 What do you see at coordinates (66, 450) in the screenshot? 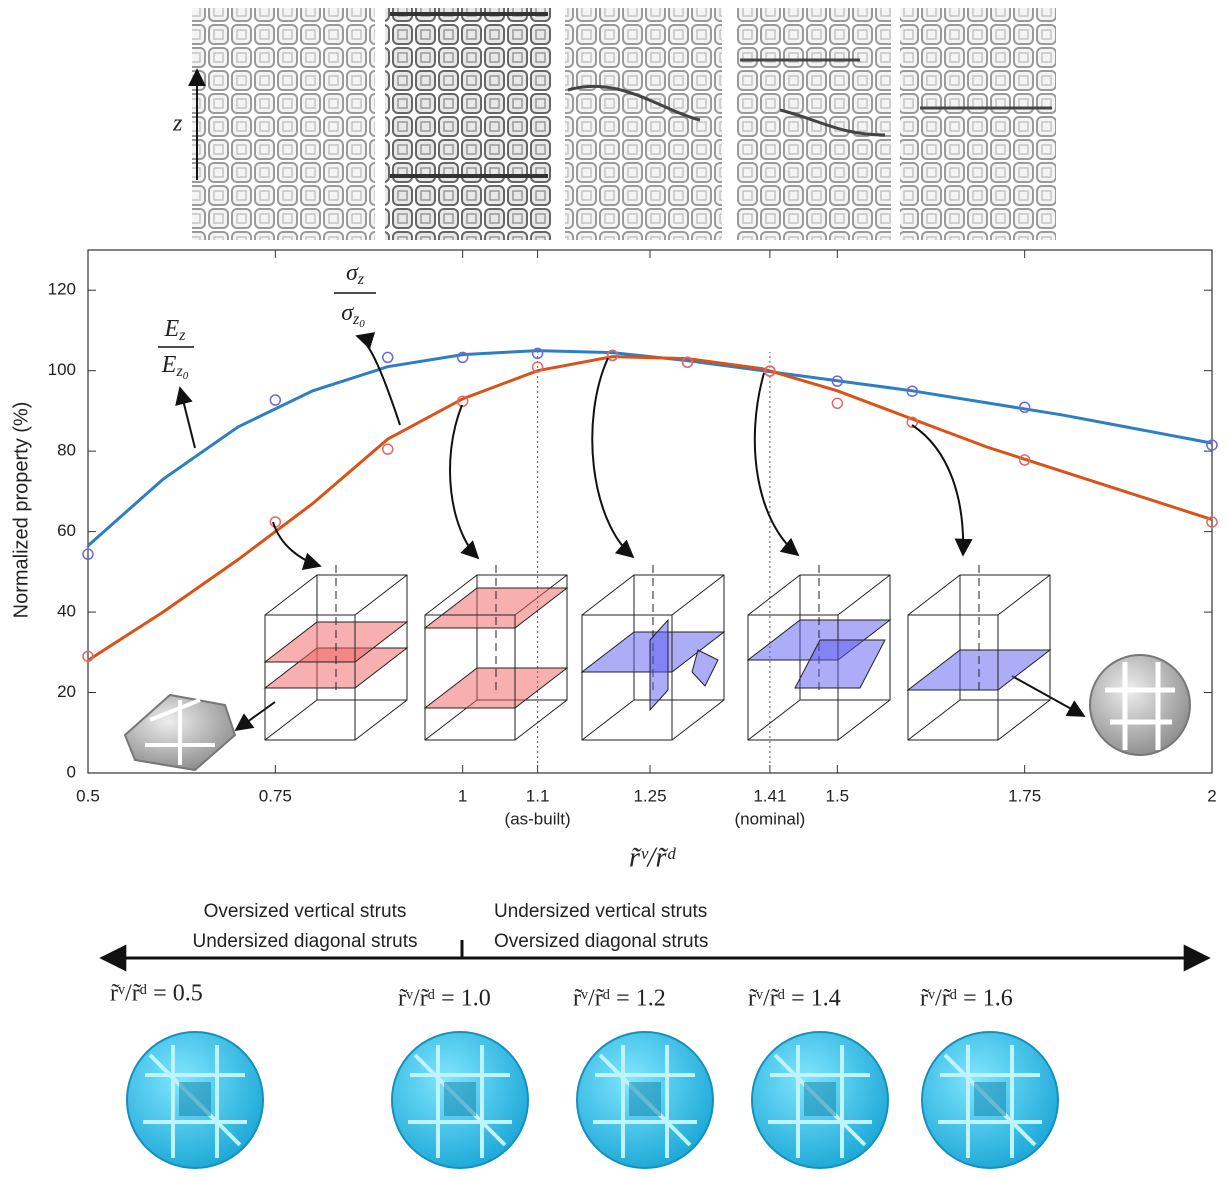
I see `y-tick-label: 80` at bounding box center [66, 450].